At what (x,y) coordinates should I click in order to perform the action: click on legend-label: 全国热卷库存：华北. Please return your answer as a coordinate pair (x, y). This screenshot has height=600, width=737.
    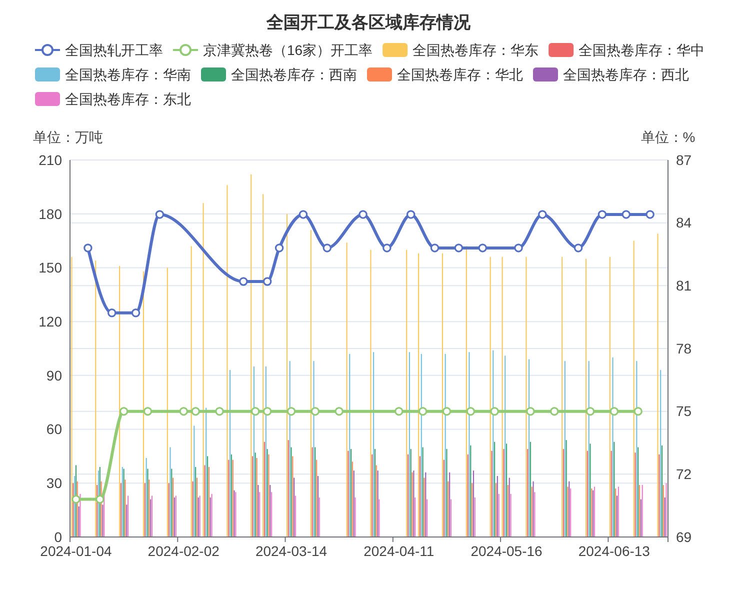
    Looking at the image, I should click on (460, 74).